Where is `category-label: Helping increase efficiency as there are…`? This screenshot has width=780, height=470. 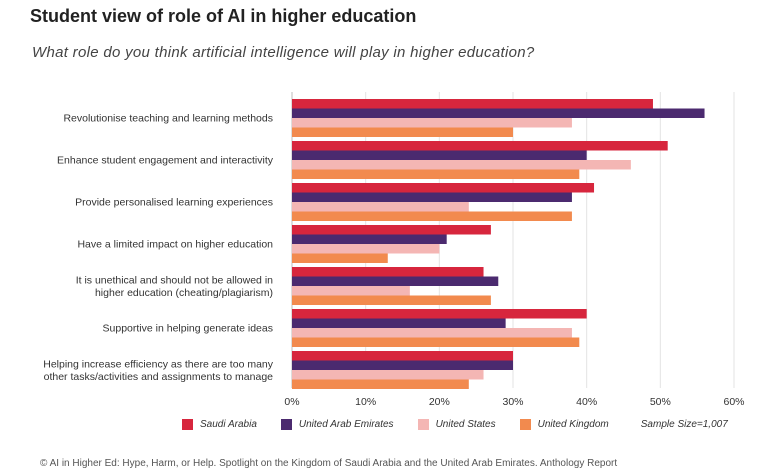
category-label: Helping increase efficiency as there are… is located at coordinates (158, 370).